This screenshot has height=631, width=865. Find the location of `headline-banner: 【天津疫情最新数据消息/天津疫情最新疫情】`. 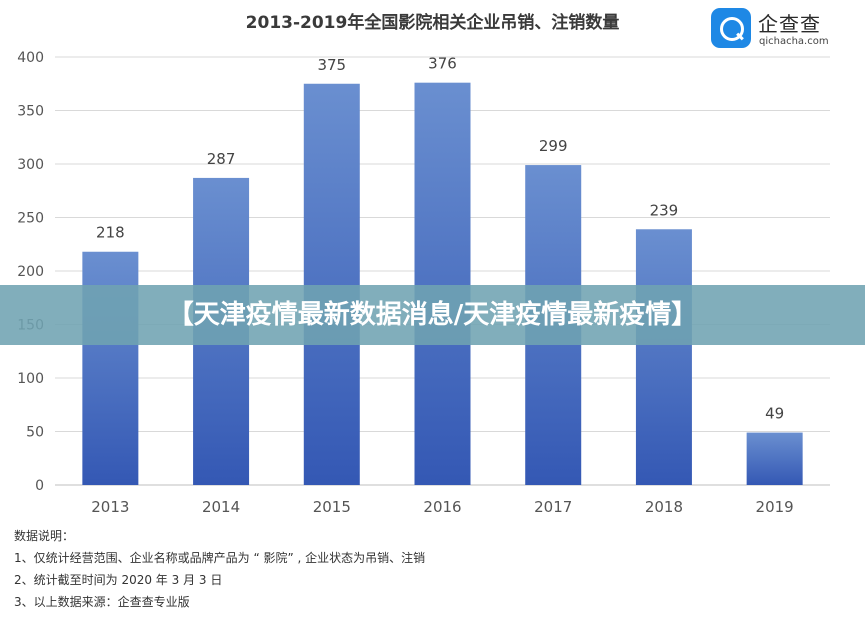

headline-banner: 【天津疫情最新数据消息/天津疫情最新疫情】 is located at coordinates (432, 315).